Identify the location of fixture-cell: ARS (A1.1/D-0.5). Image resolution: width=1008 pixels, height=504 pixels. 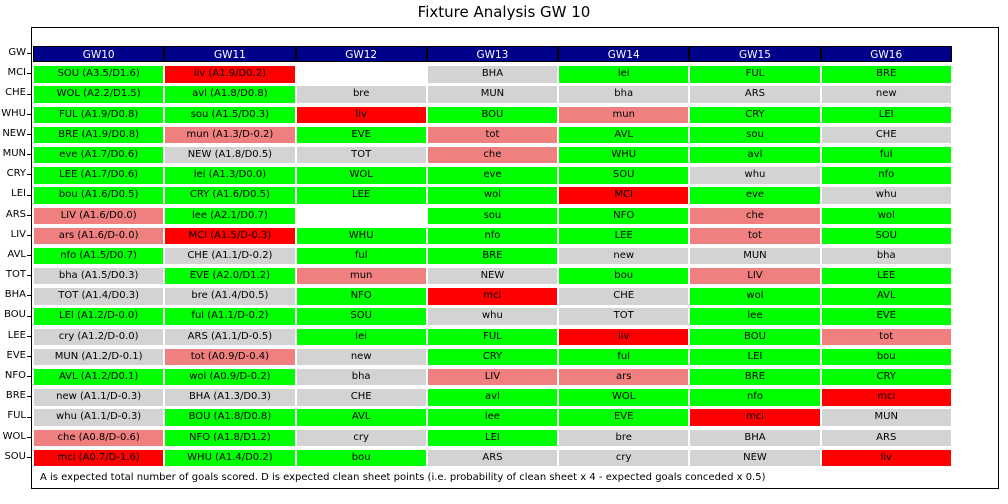
(230, 337).